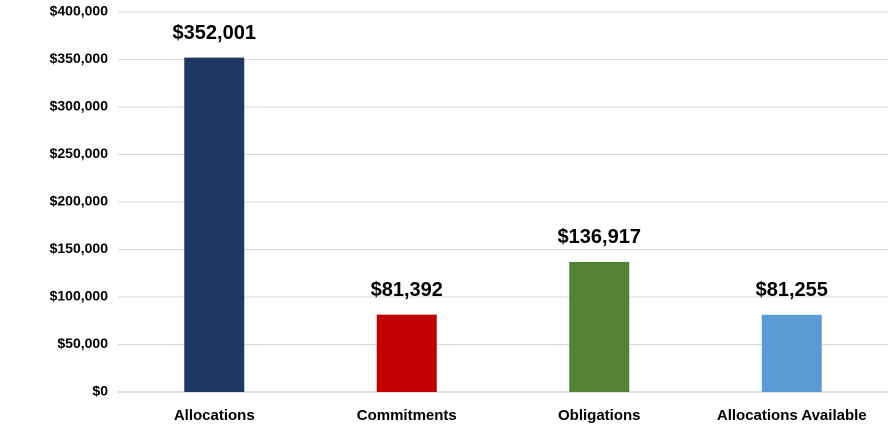 Image resolution: width=888 pixels, height=433 pixels. Describe the element at coordinates (100, 391) in the screenshot. I see `y-tick-label: $0` at that location.